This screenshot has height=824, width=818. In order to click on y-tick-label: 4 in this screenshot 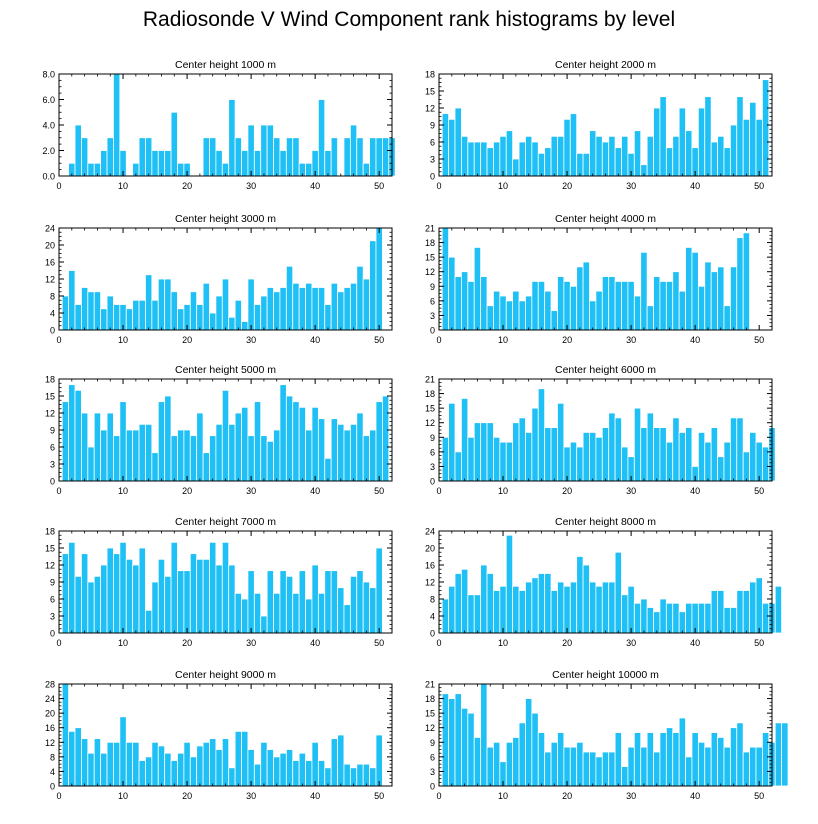, I will do `click(52, 314)`.